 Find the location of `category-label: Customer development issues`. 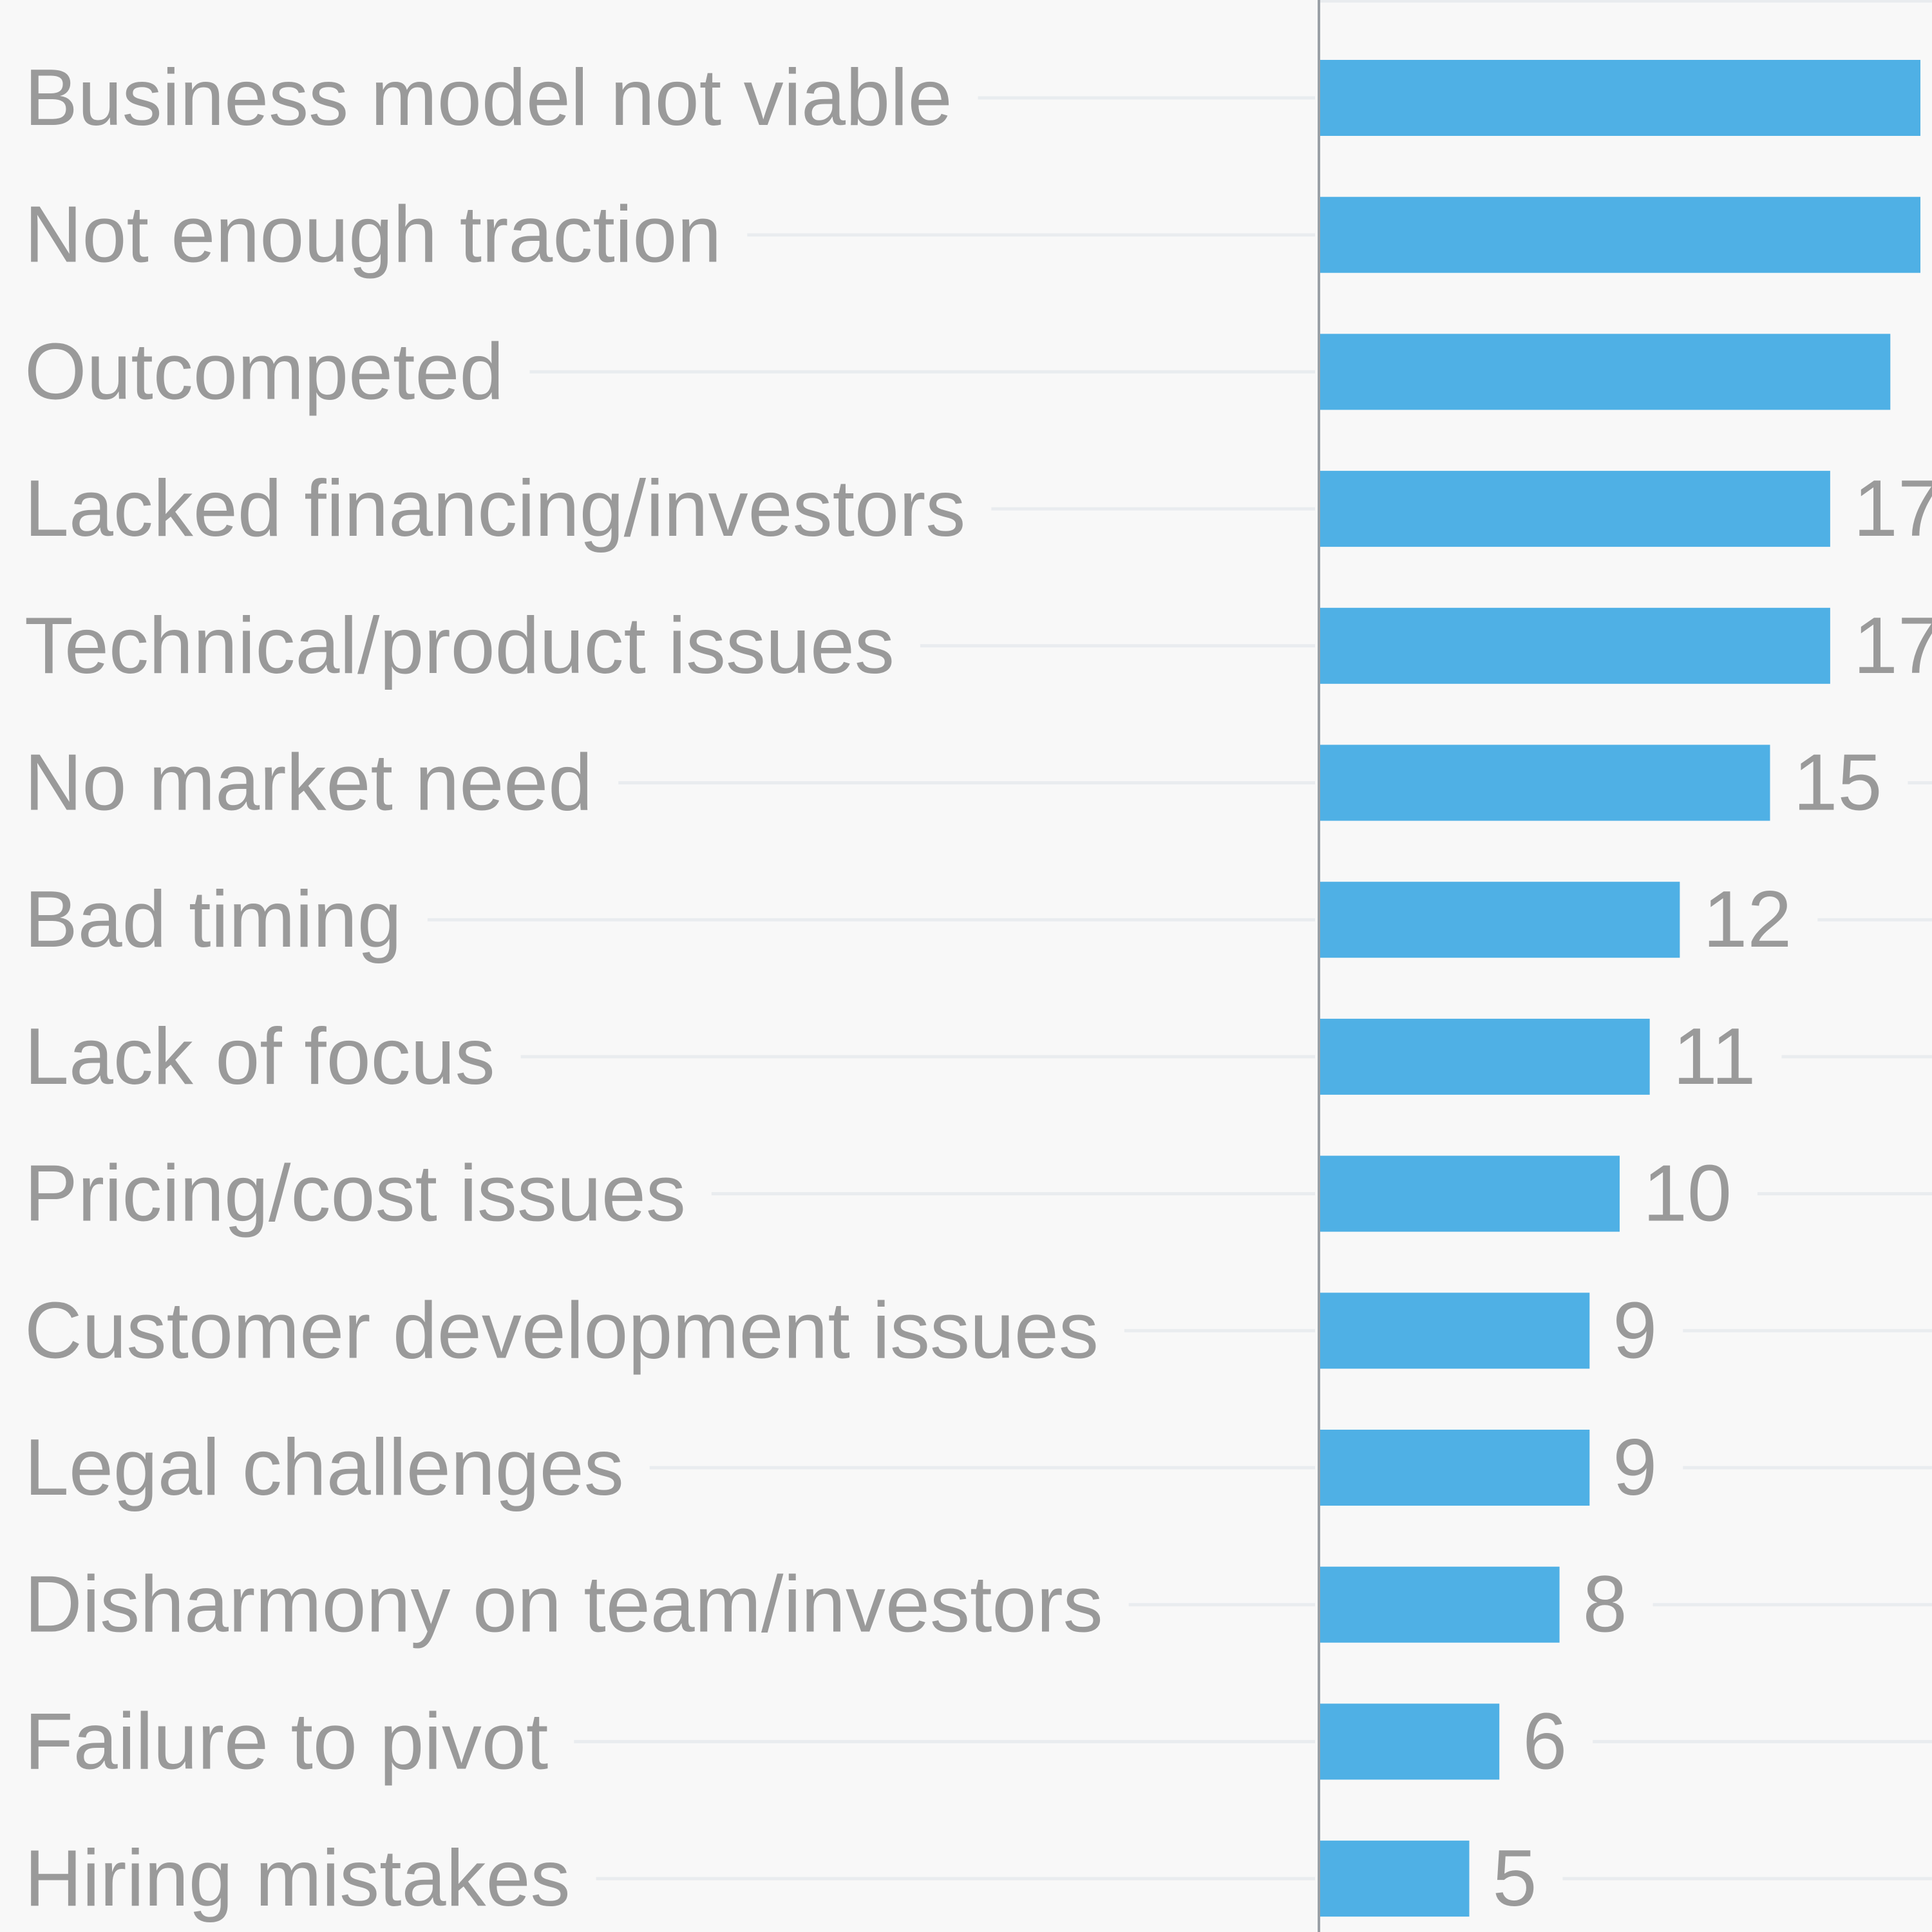

category-label: Customer development issues is located at coordinates (561, 1331).